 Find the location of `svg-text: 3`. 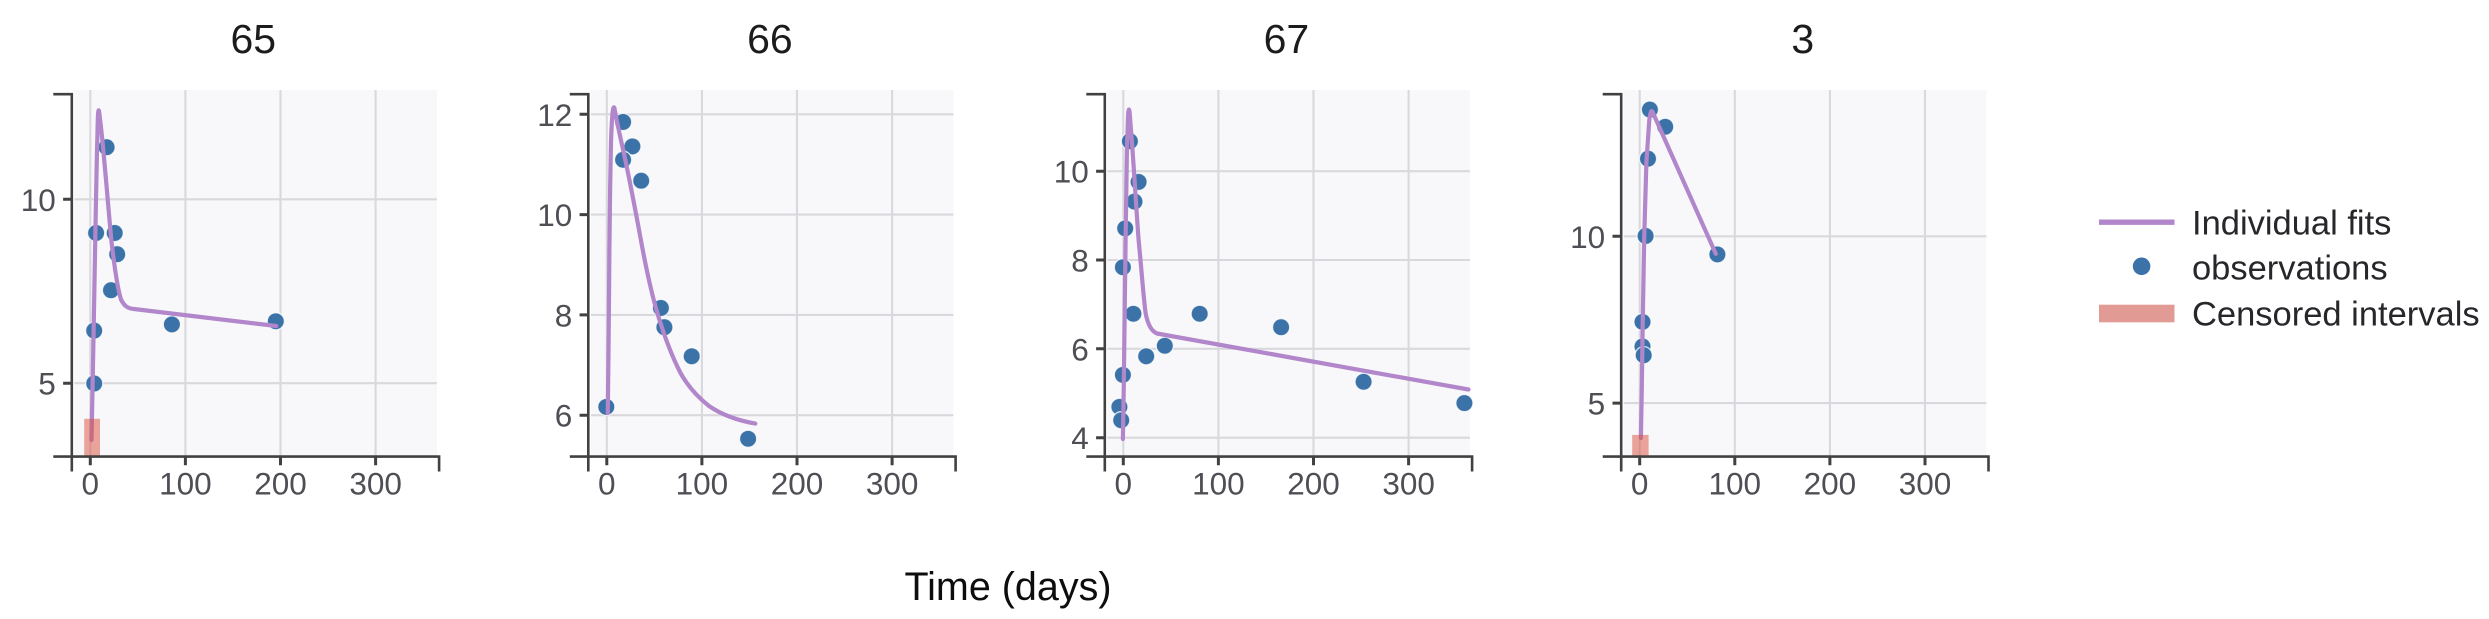

svg-text: 3 is located at coordinates (1802, 39).